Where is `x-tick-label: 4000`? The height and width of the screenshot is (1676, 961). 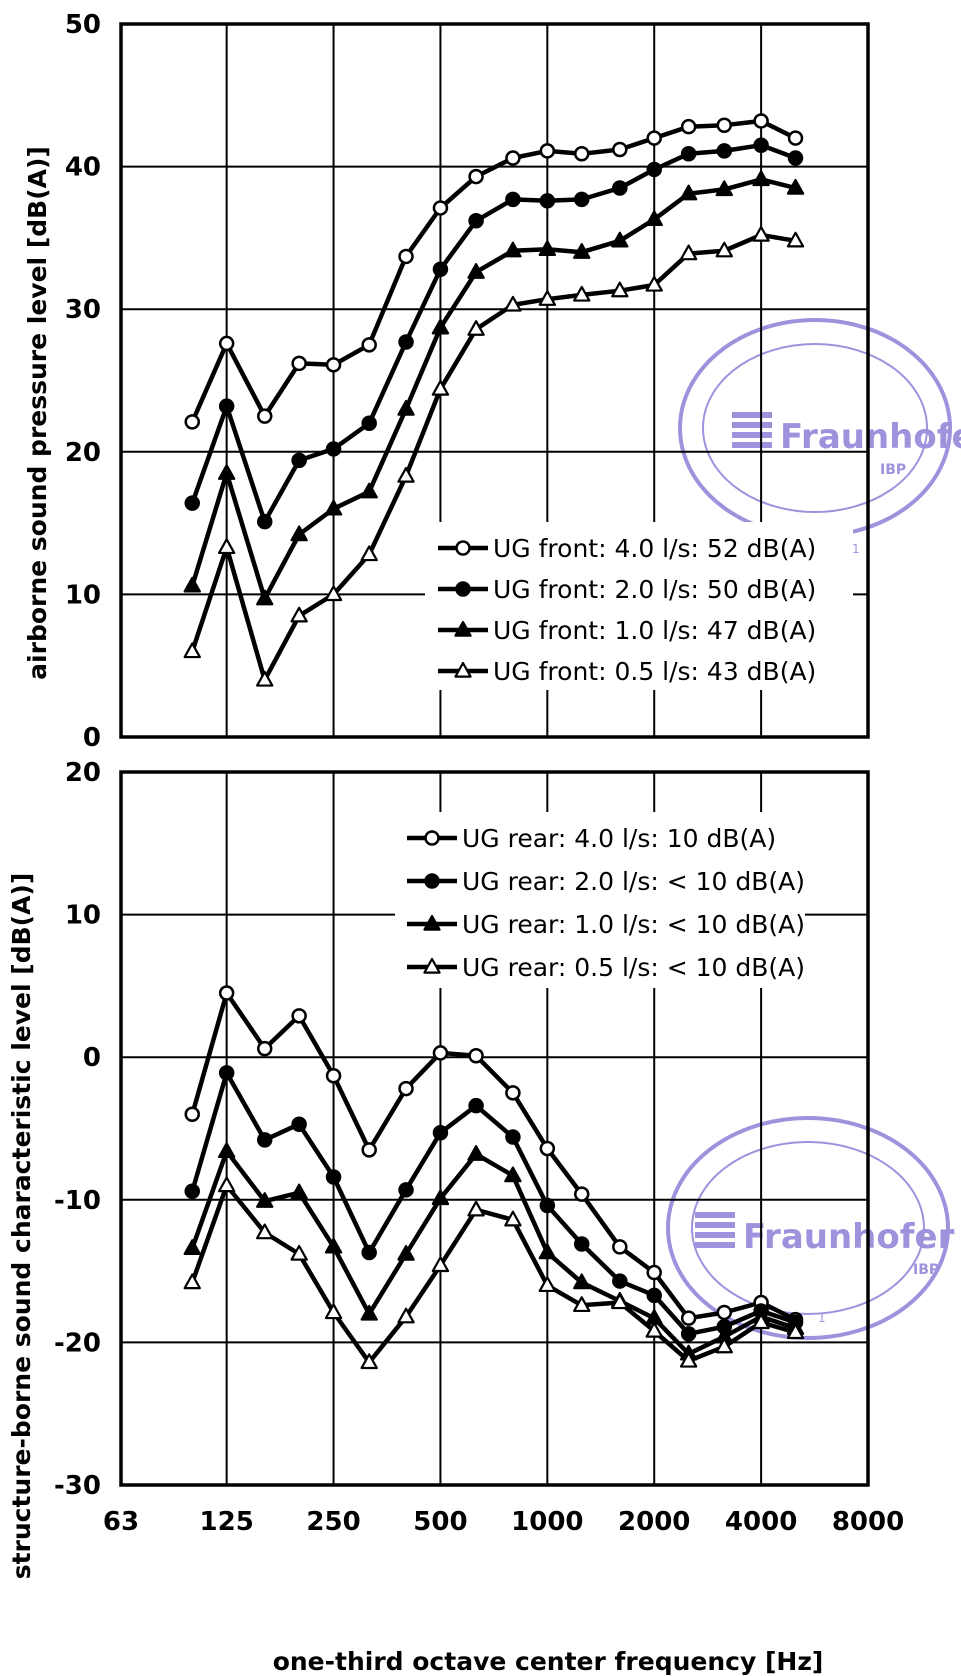
x-tick-label: 4000 is located at coordinates (761, 1522).